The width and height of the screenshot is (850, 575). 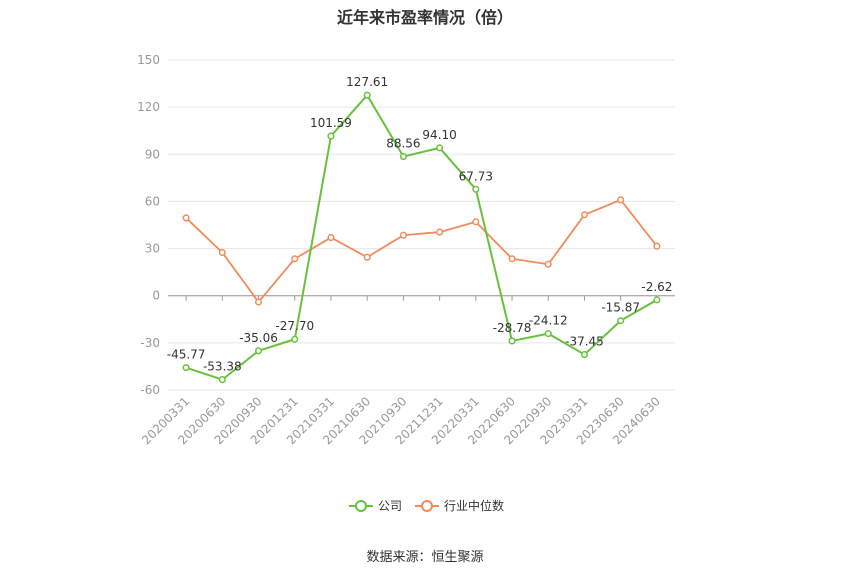 What do you see at coordinates (367, 82) in the screenshot?
I see `data-label: 127.61` at bounding box center [367, 82].